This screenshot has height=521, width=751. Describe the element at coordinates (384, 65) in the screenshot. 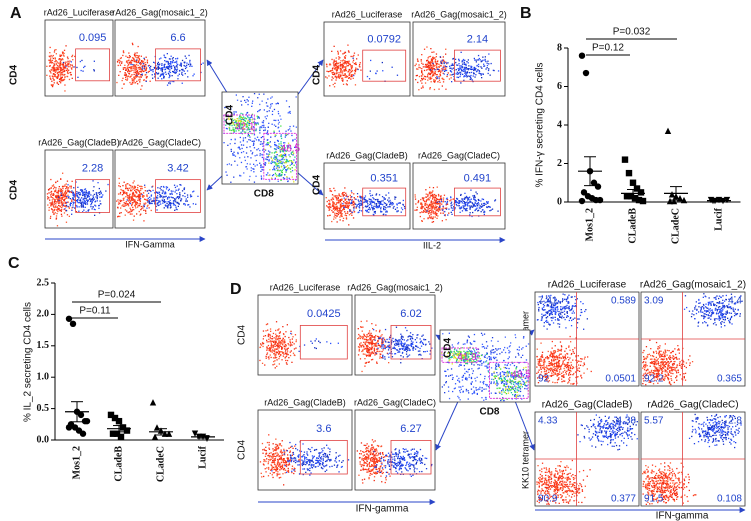

I see `gate` at that location.